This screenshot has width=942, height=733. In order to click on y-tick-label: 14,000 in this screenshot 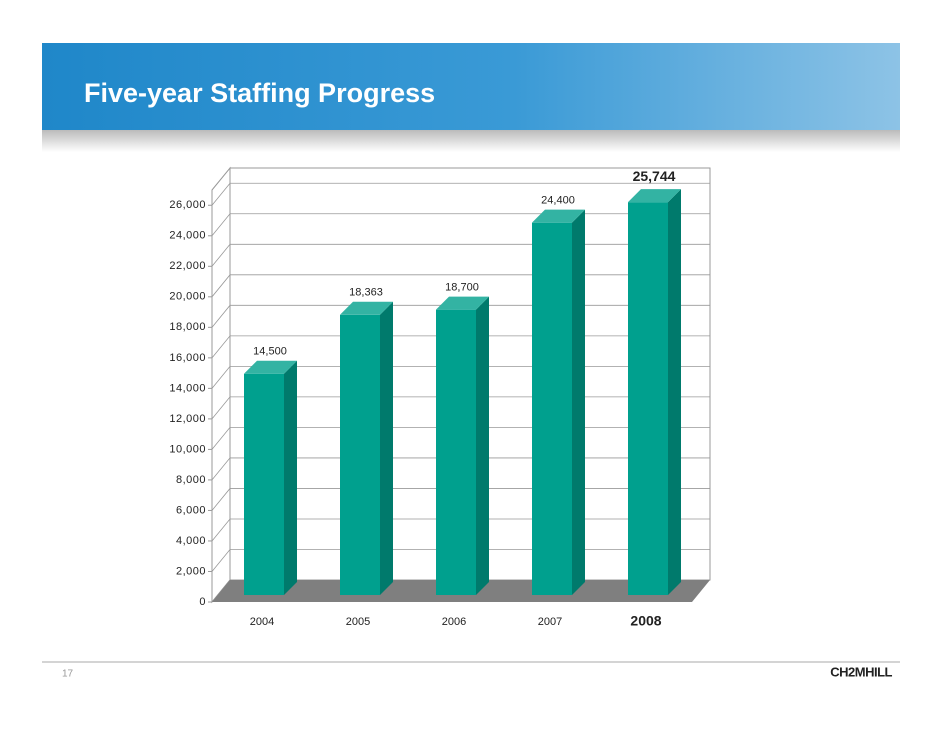, I will do `click(187, 388)`.